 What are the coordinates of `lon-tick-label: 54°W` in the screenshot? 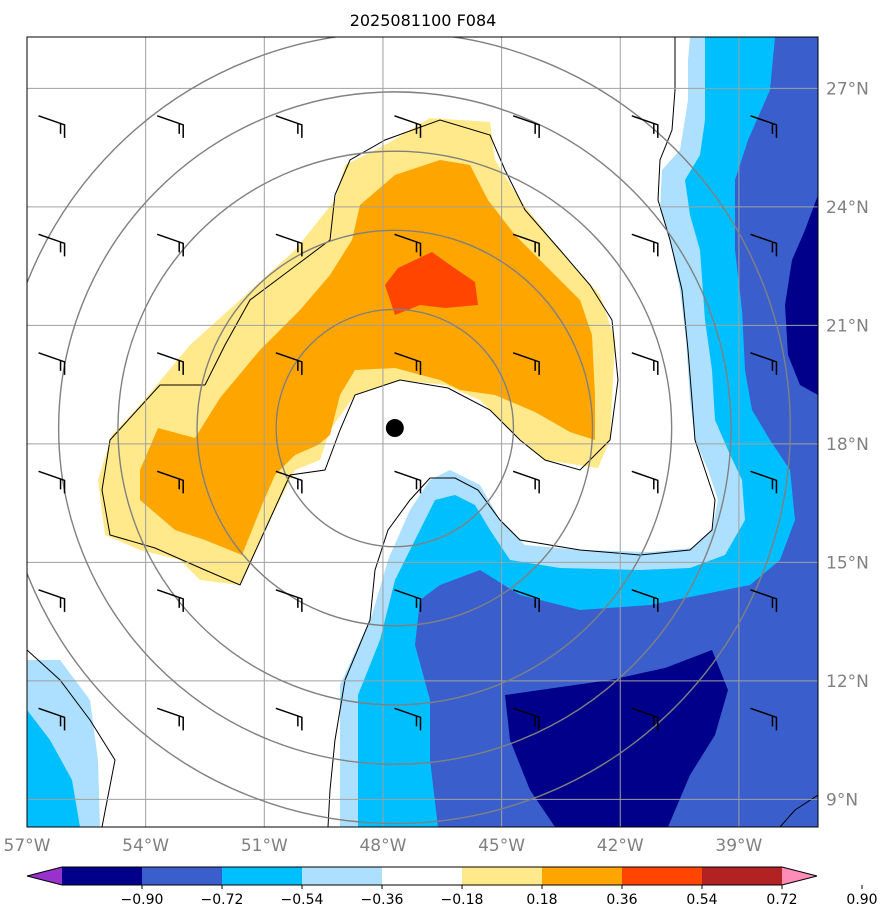 It's located at (145, 846).